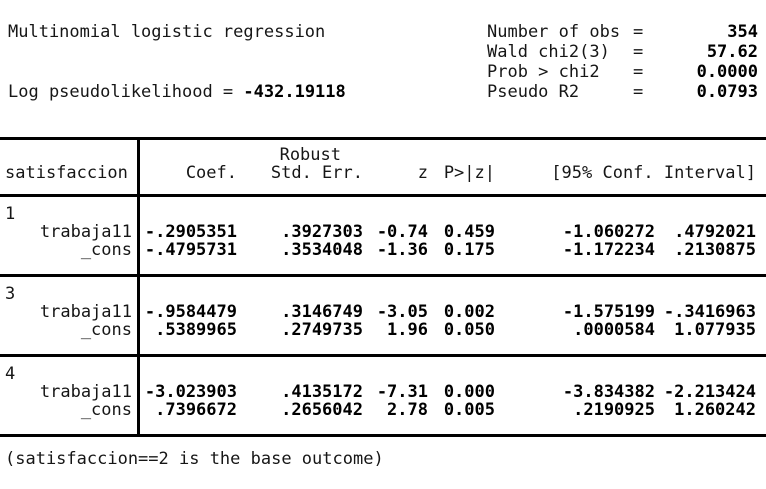  I want to click on column-header-p: P>|z|, so click(469, 173).